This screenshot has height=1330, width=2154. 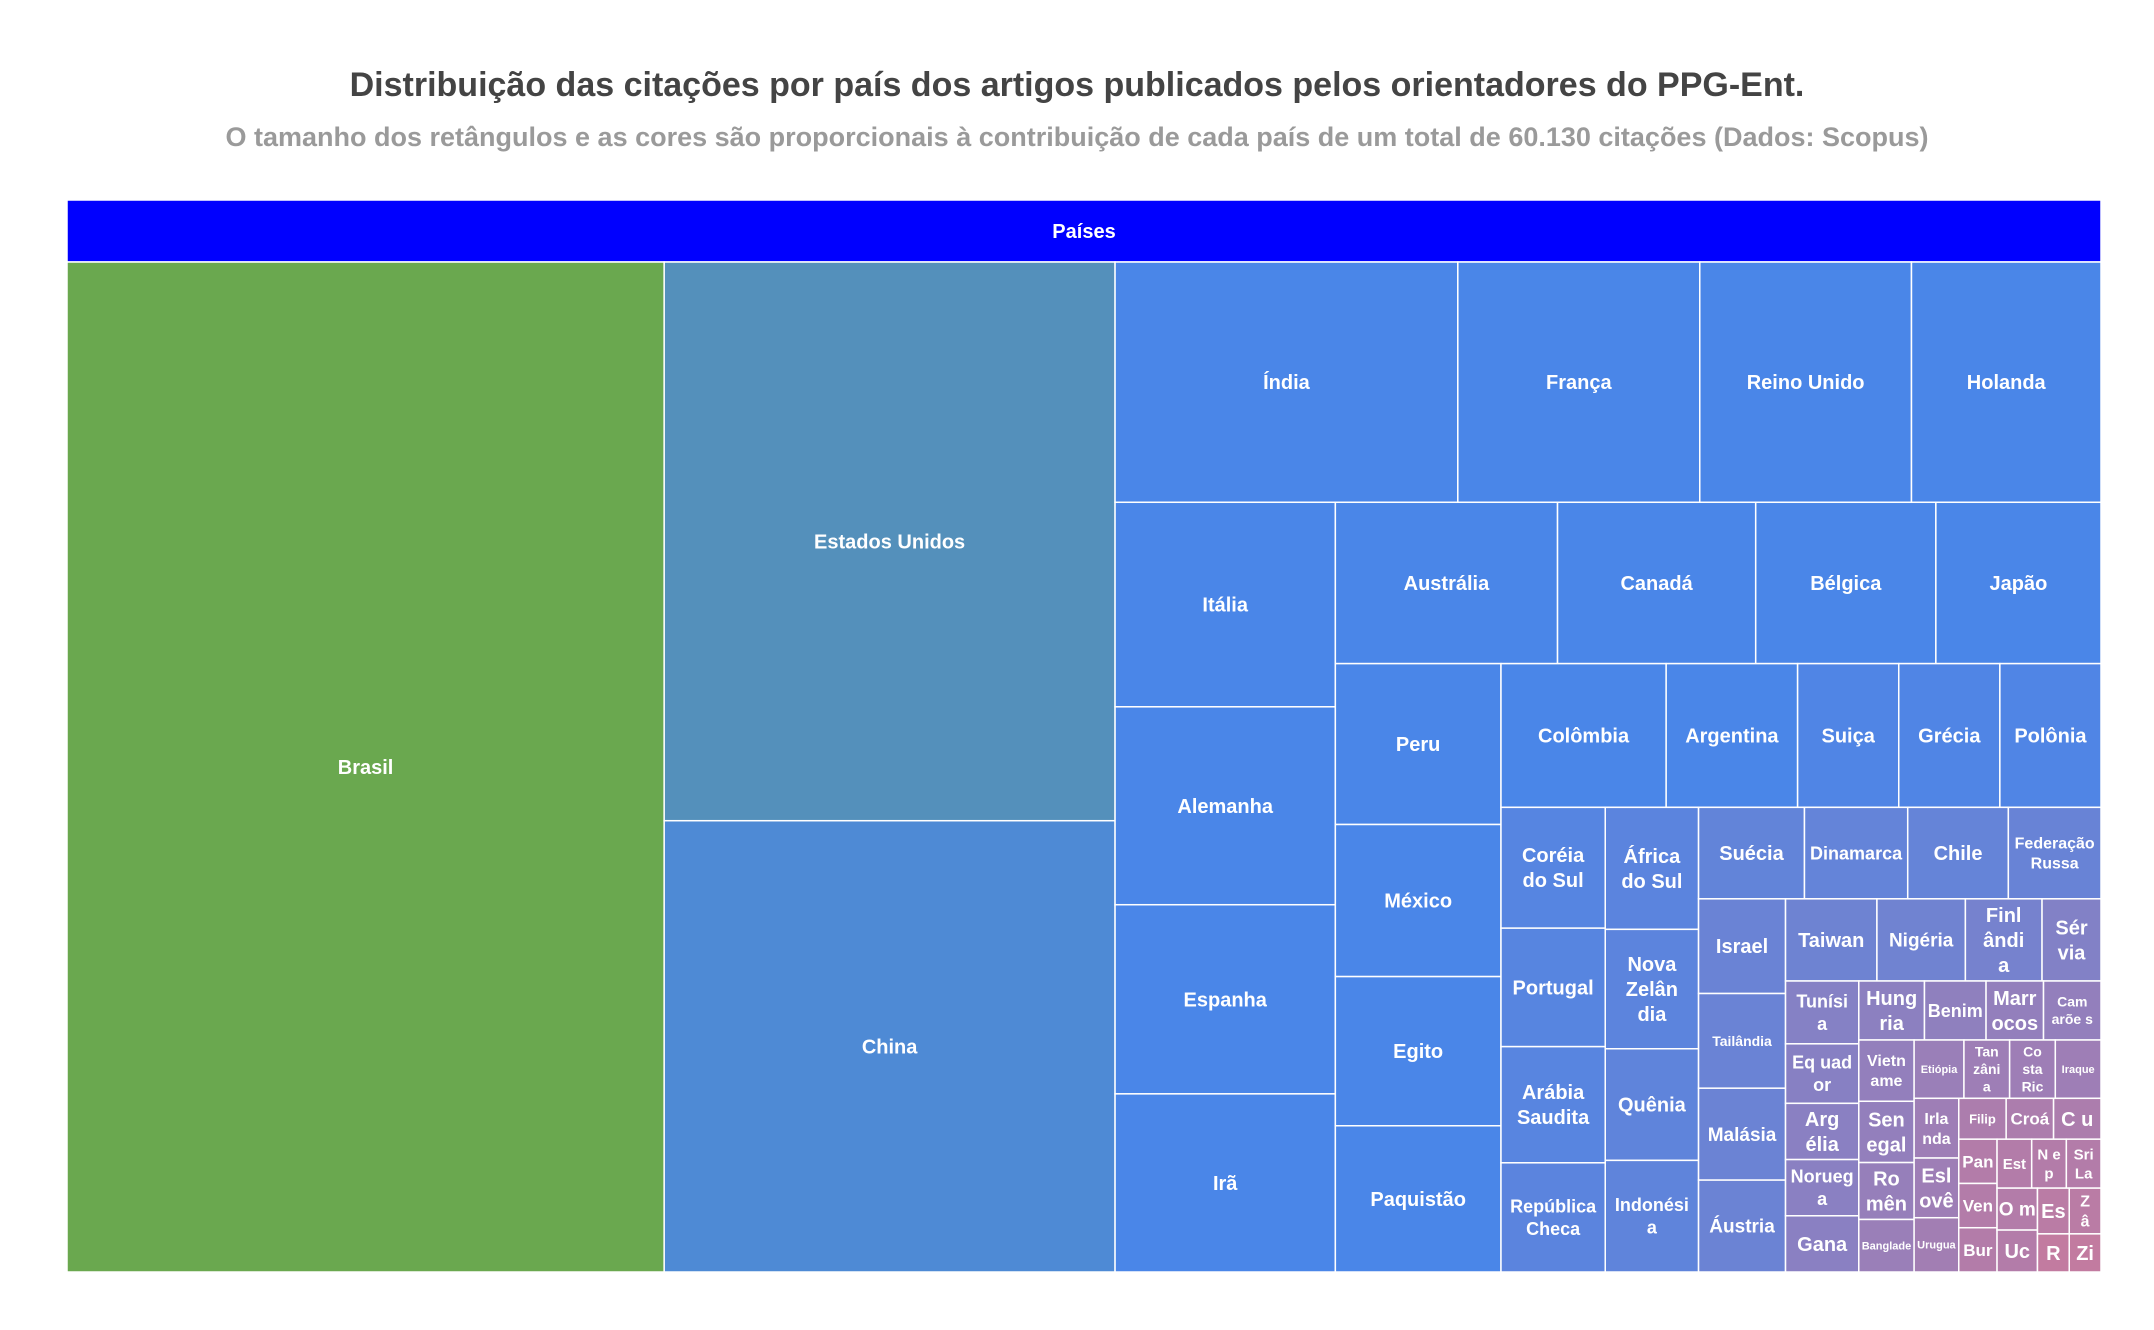 What do you see at coordinates (1822, 1012) in the screenshot?
I see `tile-tunisia` at bounding box center [1822, 1012].